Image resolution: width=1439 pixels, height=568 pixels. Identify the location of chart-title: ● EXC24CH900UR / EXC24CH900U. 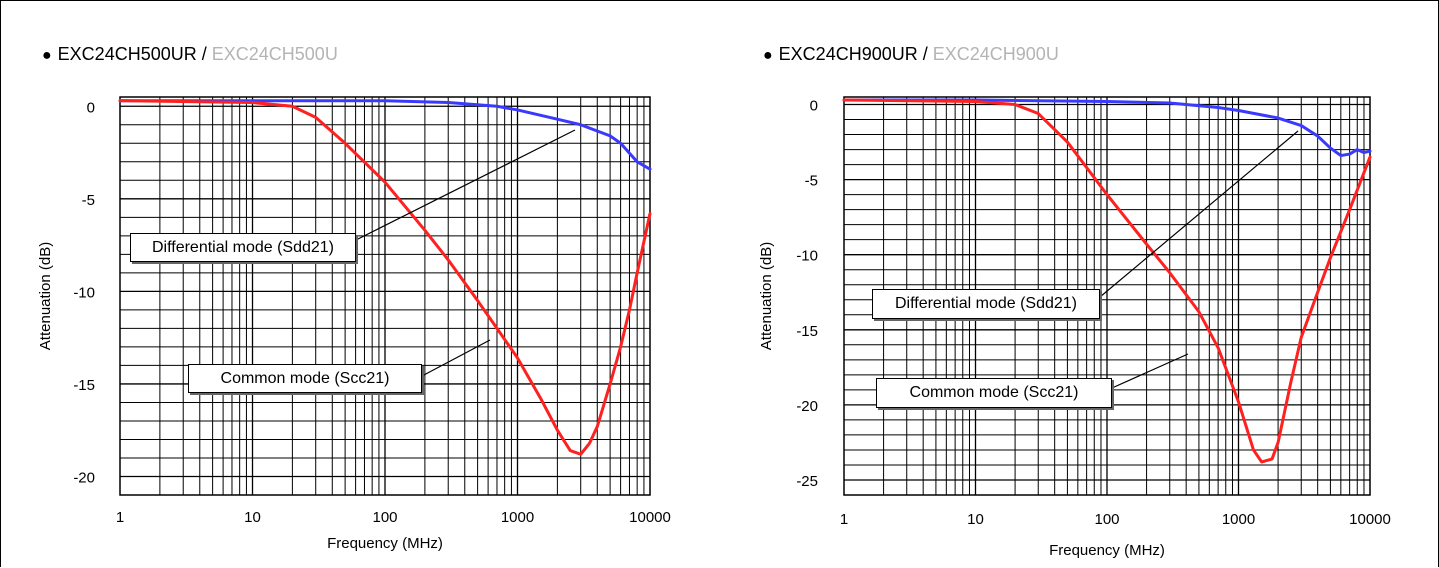
(911, 54).